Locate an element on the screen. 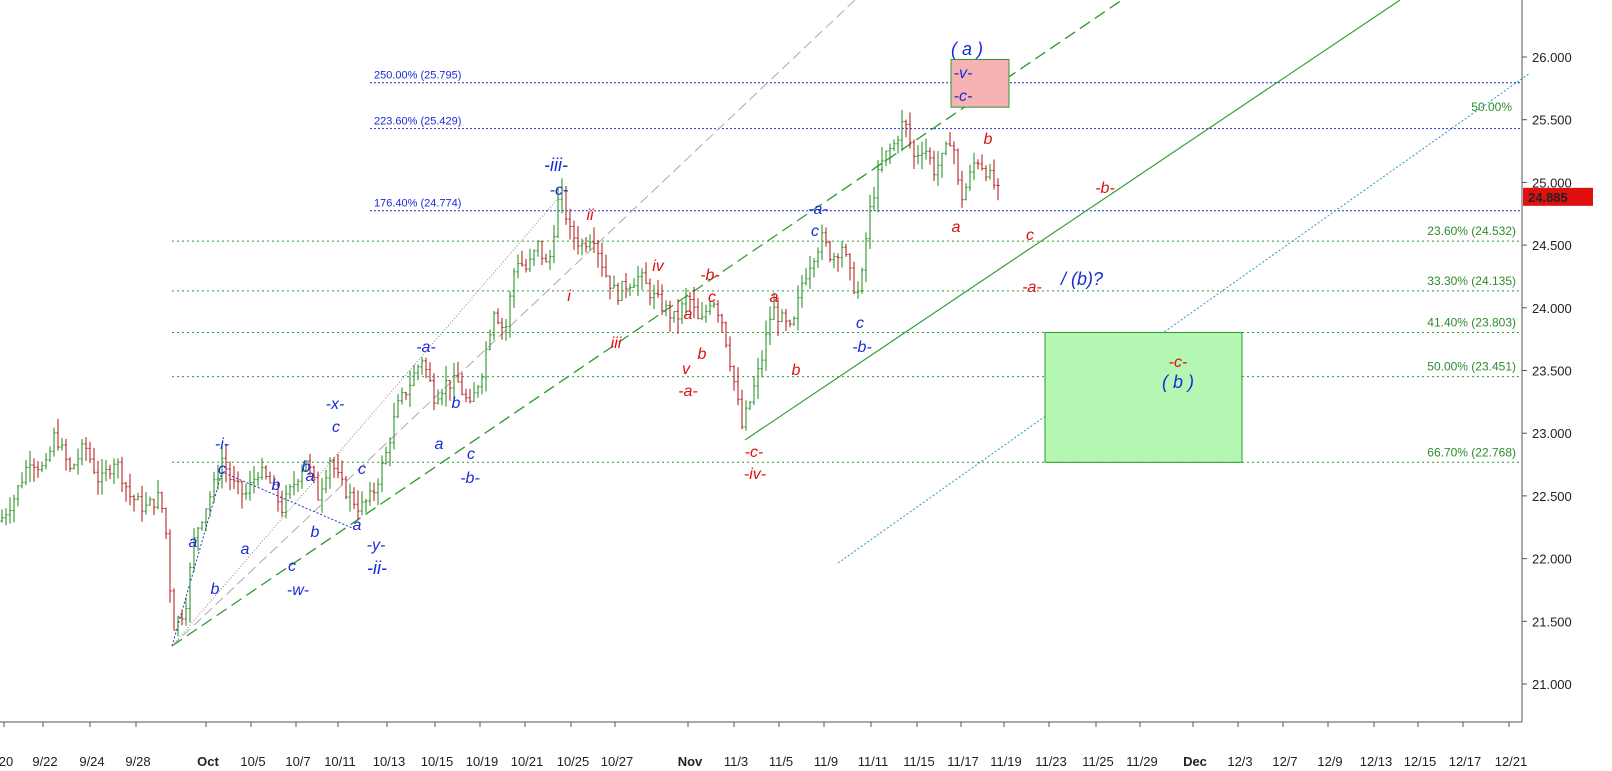 The image size is (1612, 771). wave-label-blue-18: -y- is located at coordinates (376, 545).